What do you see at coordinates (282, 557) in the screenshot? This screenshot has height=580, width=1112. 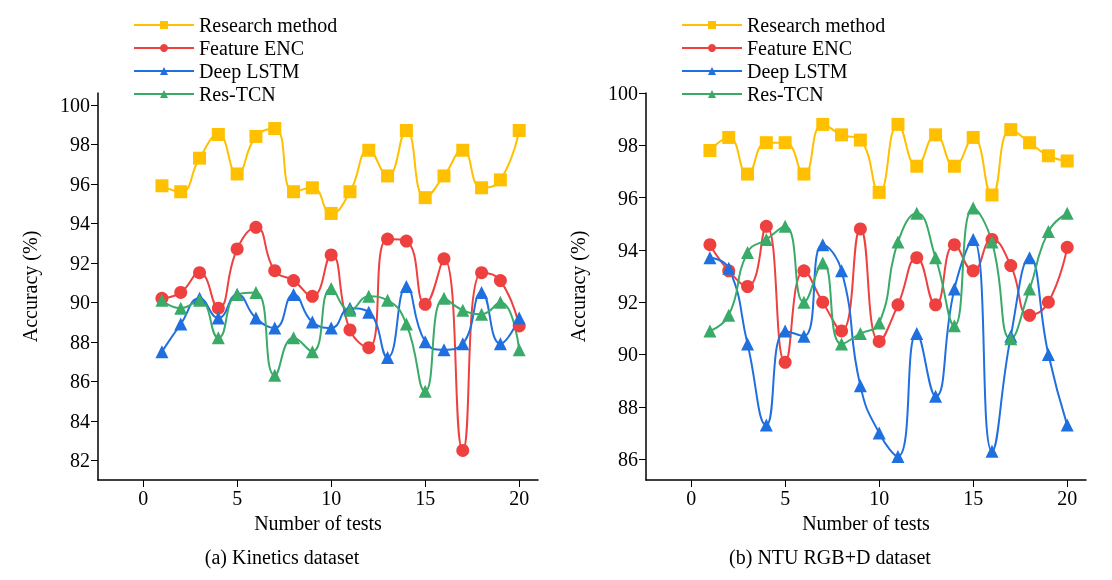 I see `text: (a) Kinetics dataset` at bounding box center [282, 557].